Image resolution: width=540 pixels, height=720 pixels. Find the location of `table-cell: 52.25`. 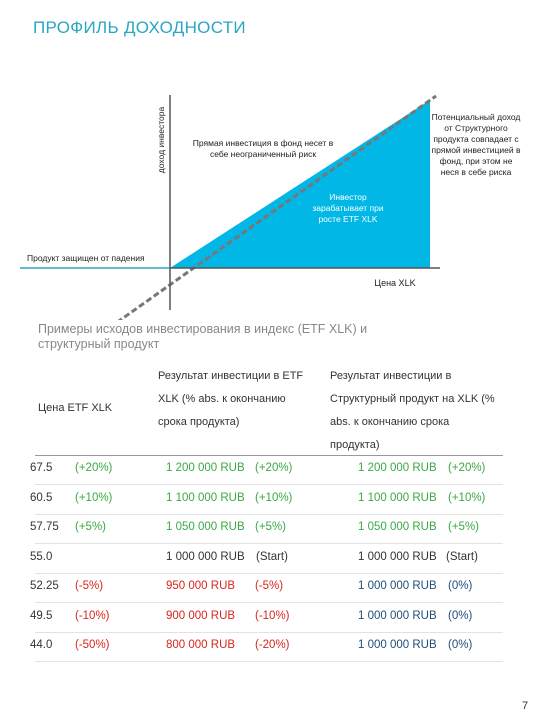

table-cell: 52.25 is located at coordinates (44, 586).